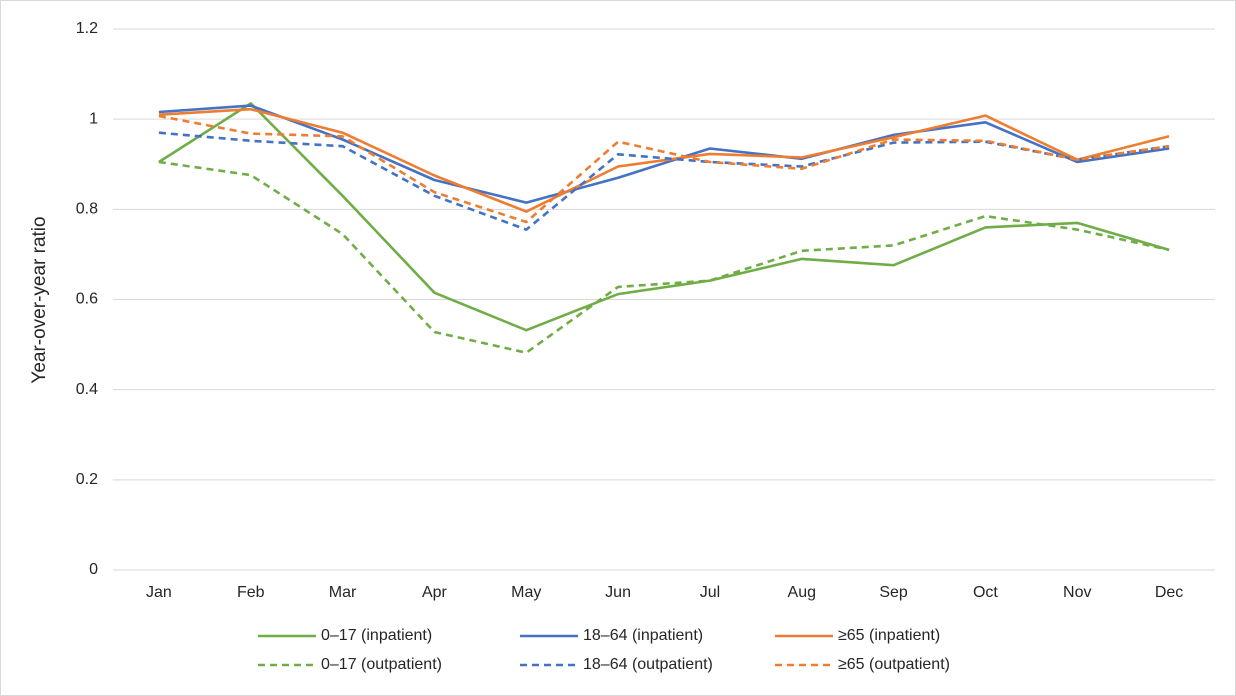 The image size is (1236, 696). Describe the element at coordinates (376, 635) in the screenshot. I see `legend-label: 0–17 (inpatient)` at that location.